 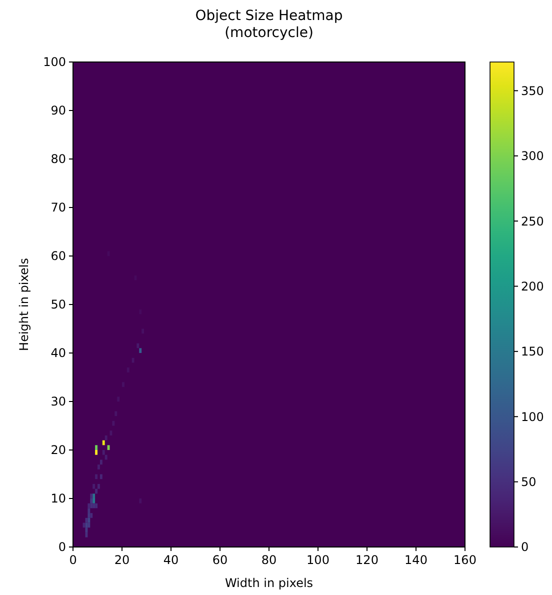 What do you see at coordinates (532, 221) in the screenshot?
I see `color-bar-label: 250` at bounding box center [532, 221].